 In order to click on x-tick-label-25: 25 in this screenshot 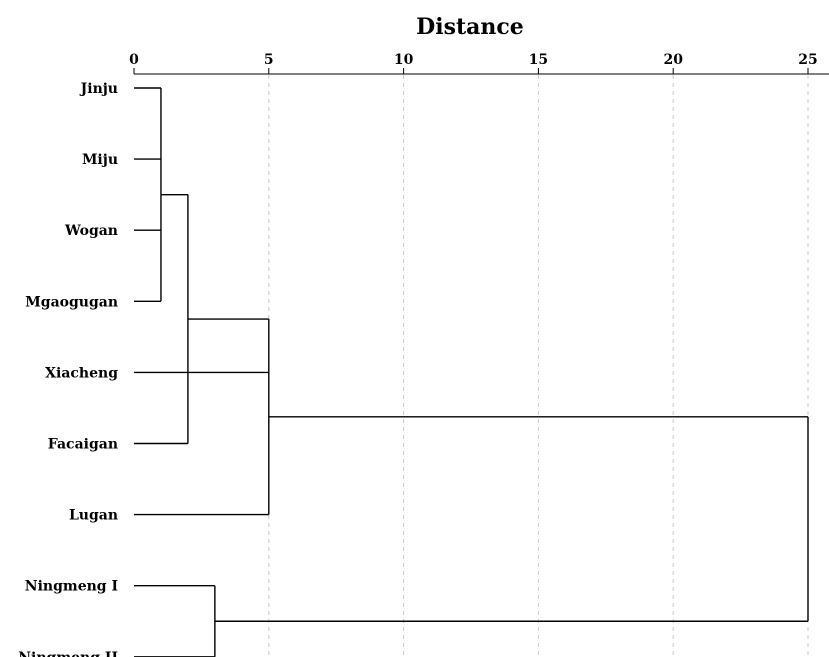, I will do `click(807, 60)`.